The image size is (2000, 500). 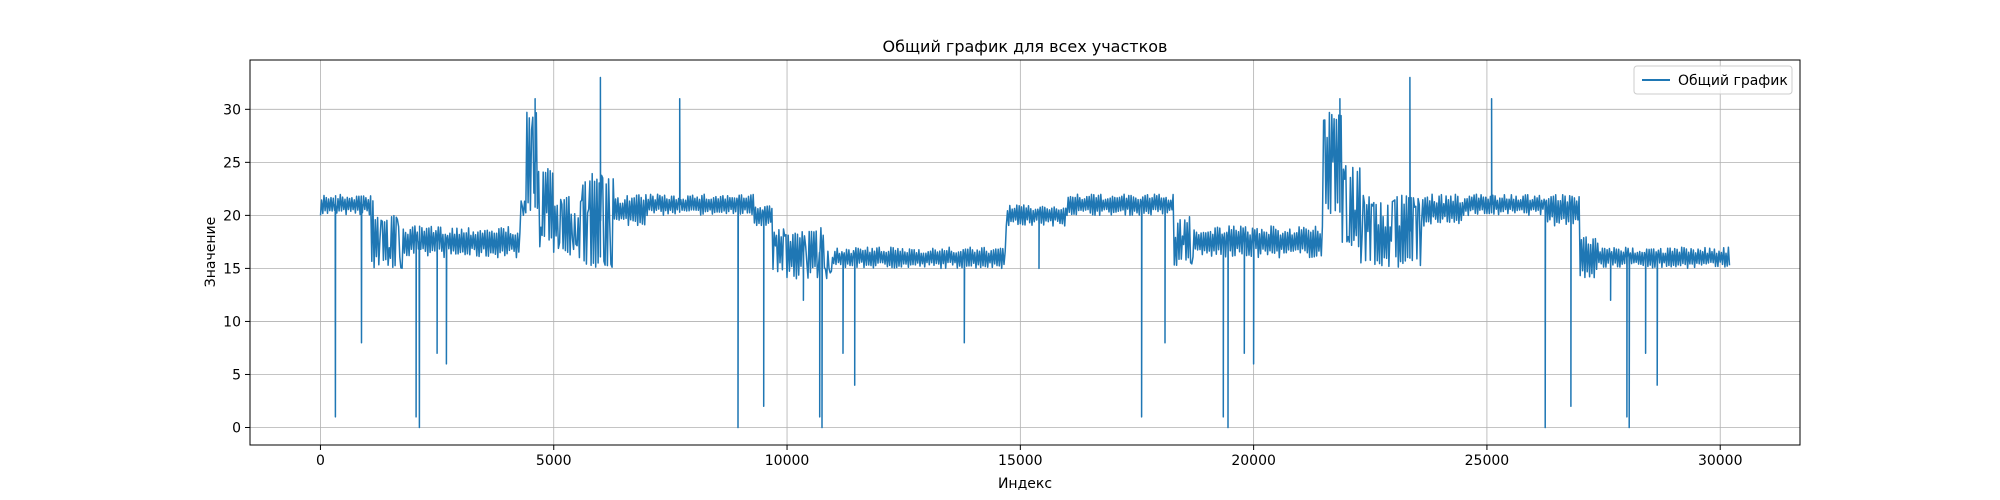 I want to click on y-axis-label: Значение, so click(x=211, y=252).